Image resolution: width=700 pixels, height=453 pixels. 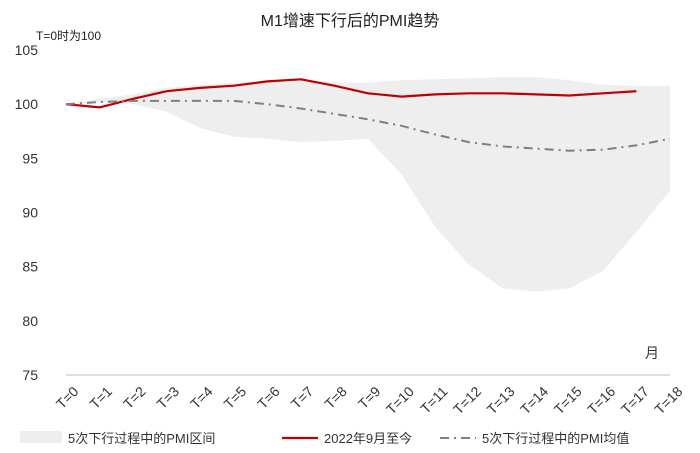 I want to click on index-note: T=0时为100, so click(x=68, y=36).